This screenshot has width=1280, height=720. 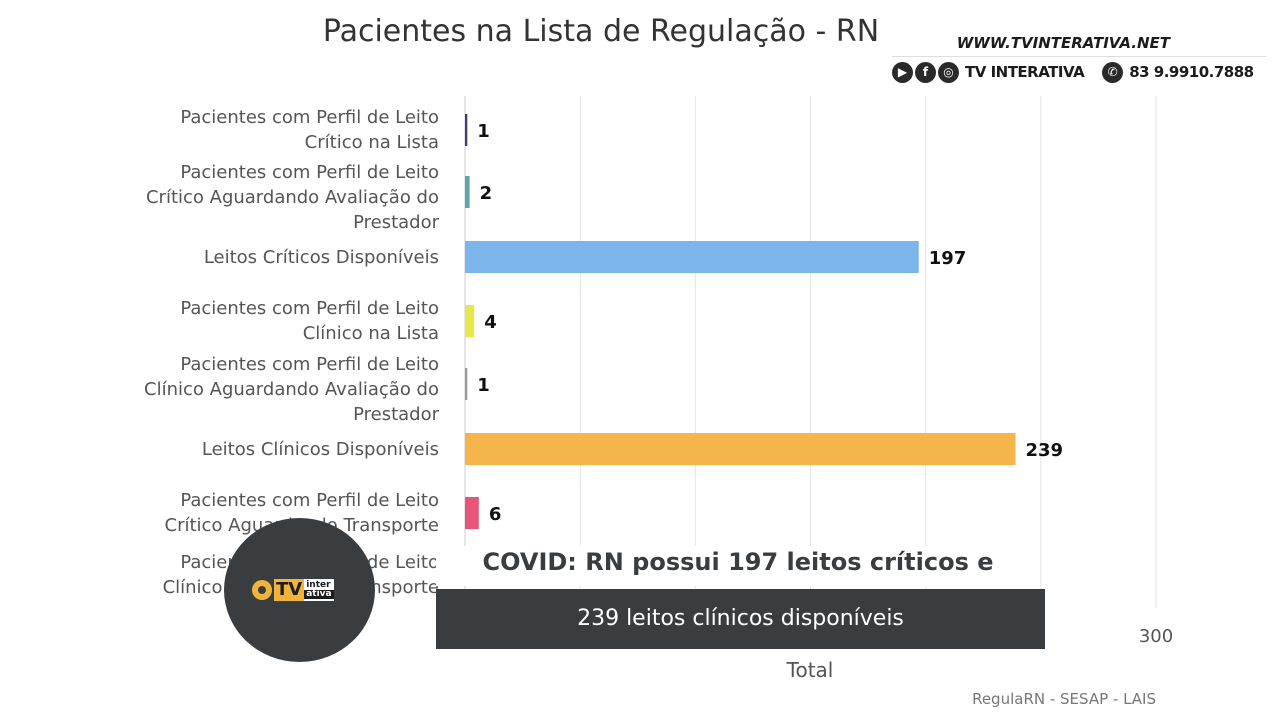 I want to click on category-label: Leitos Clínicos Disponíveis, so click(x=279, y=449).